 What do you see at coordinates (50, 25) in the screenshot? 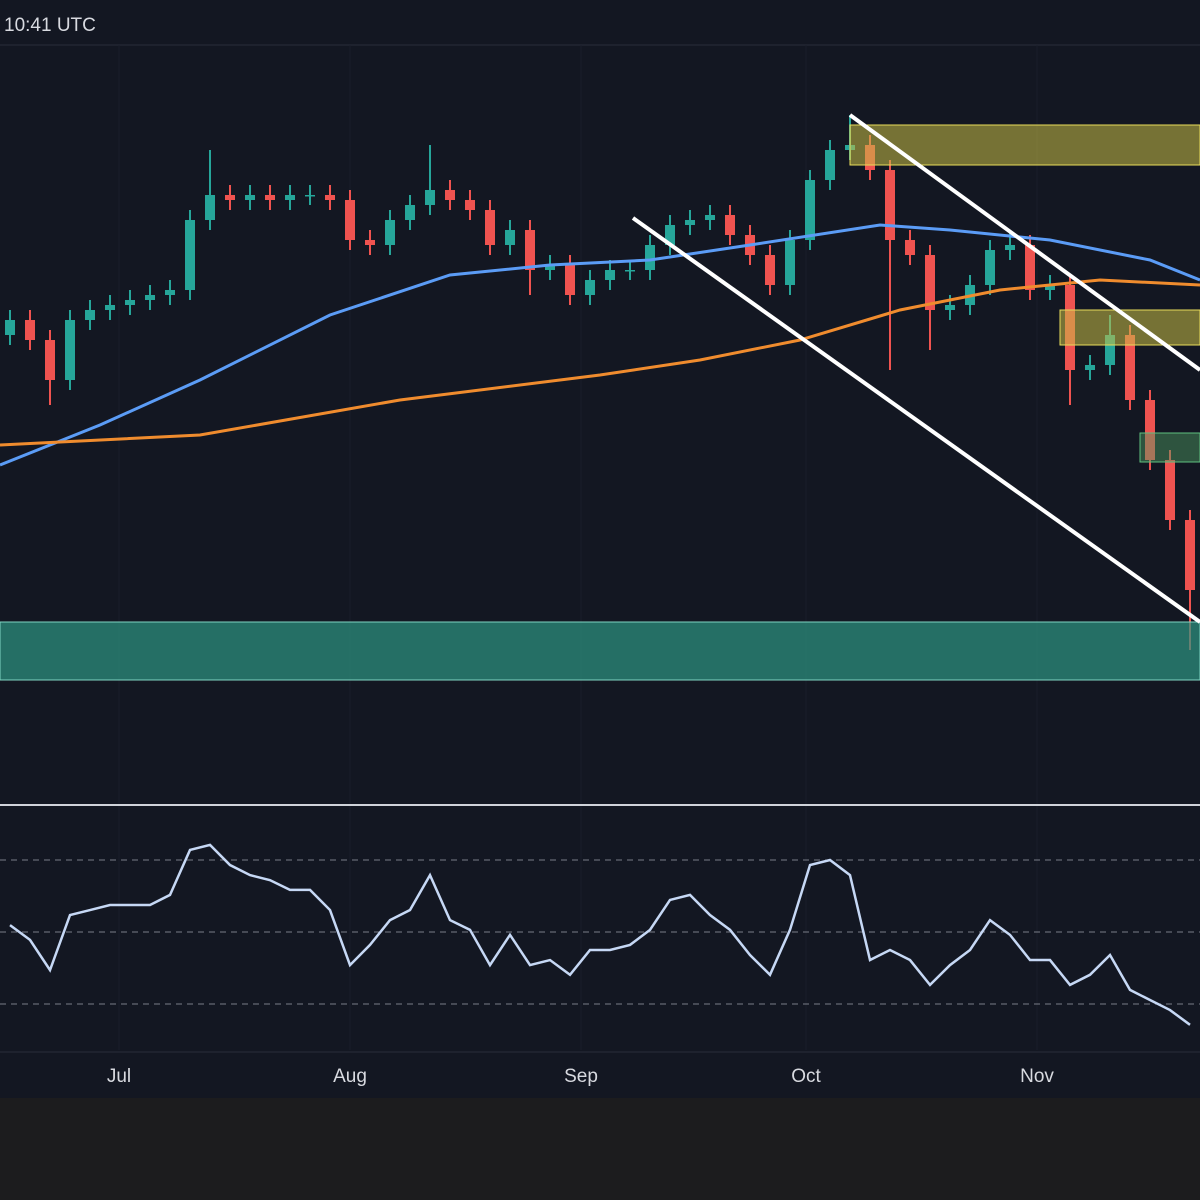
I see `time-label: 10:41 UTC` at bounding box center [50, 25].